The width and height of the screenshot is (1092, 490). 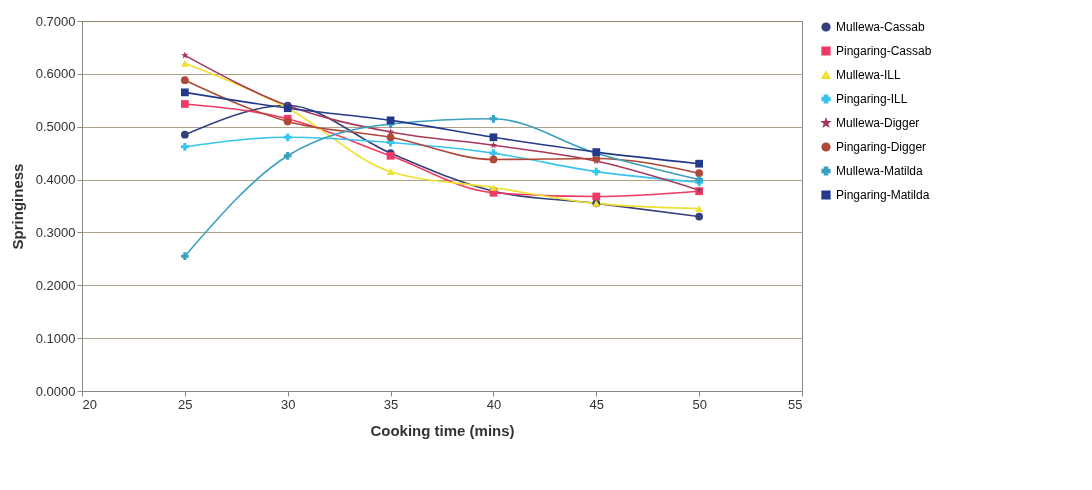 What do you see at coordinates (55, 180) in the screenshot?
I see `y-tick-label: 0.4000` at bounding box center [55, 180].